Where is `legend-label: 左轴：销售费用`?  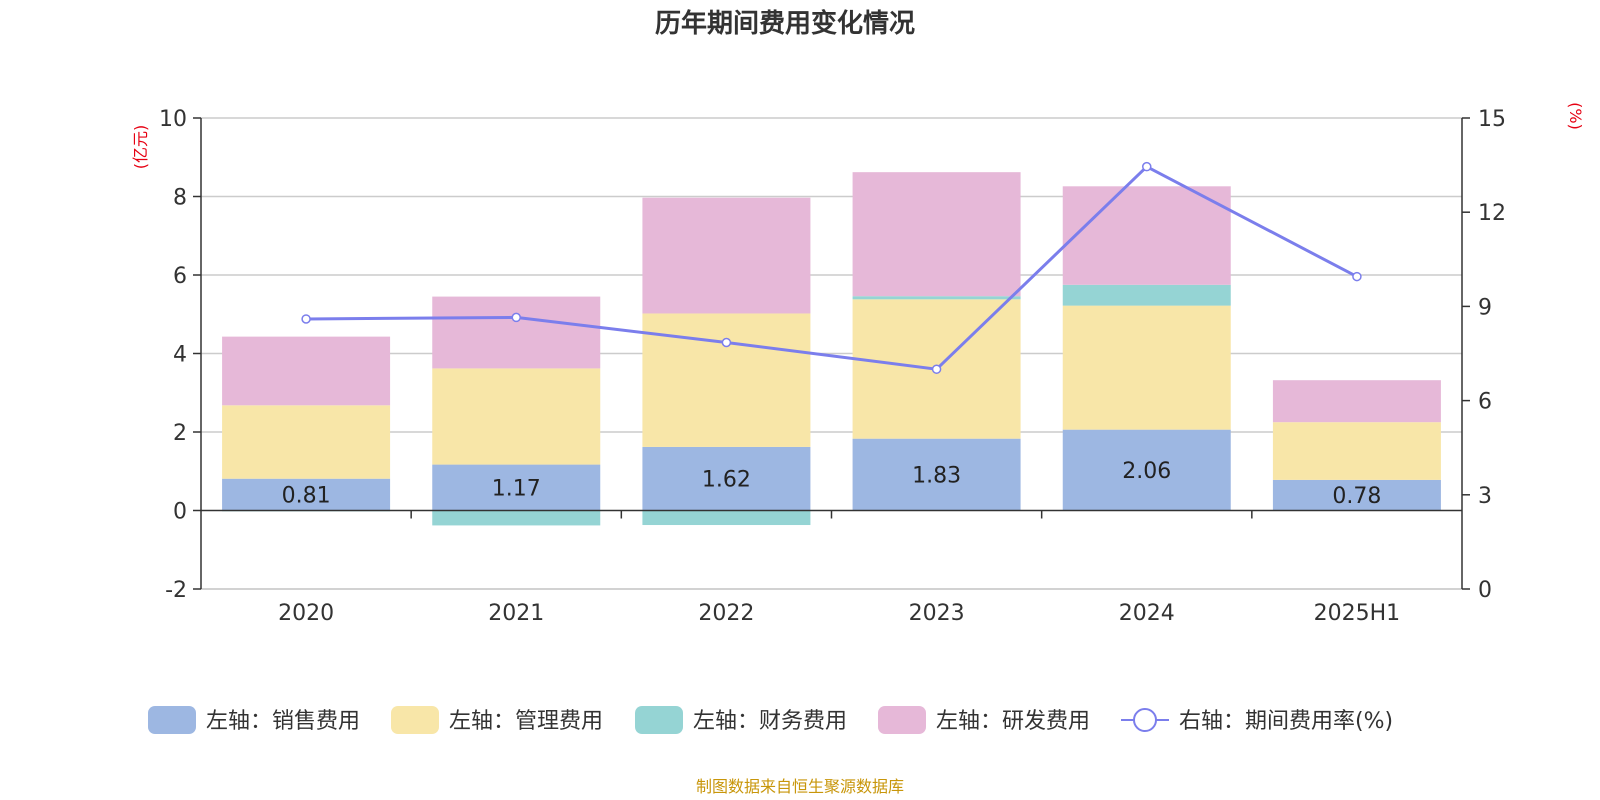 legend-label: 左轴：销售费用 is located at coordinates (283, 721).